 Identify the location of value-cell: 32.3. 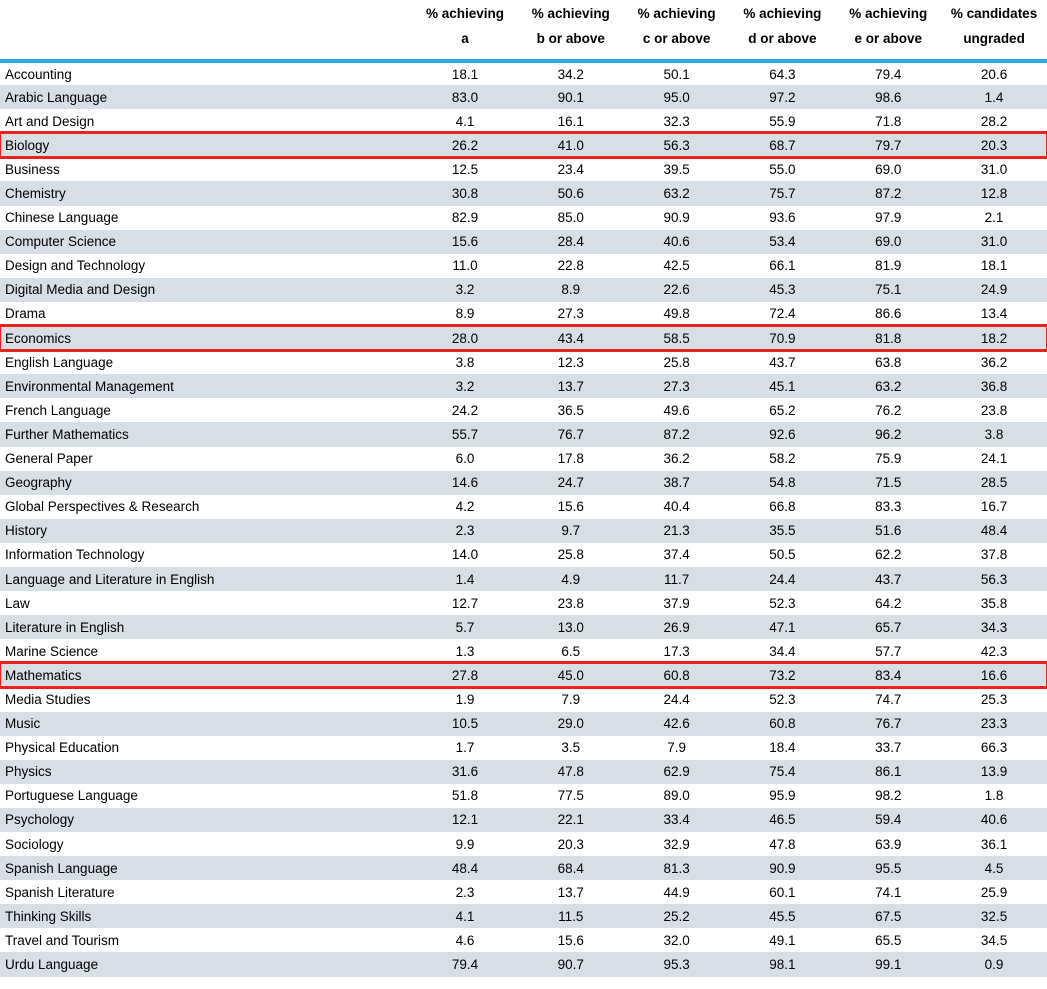
(676, 121).